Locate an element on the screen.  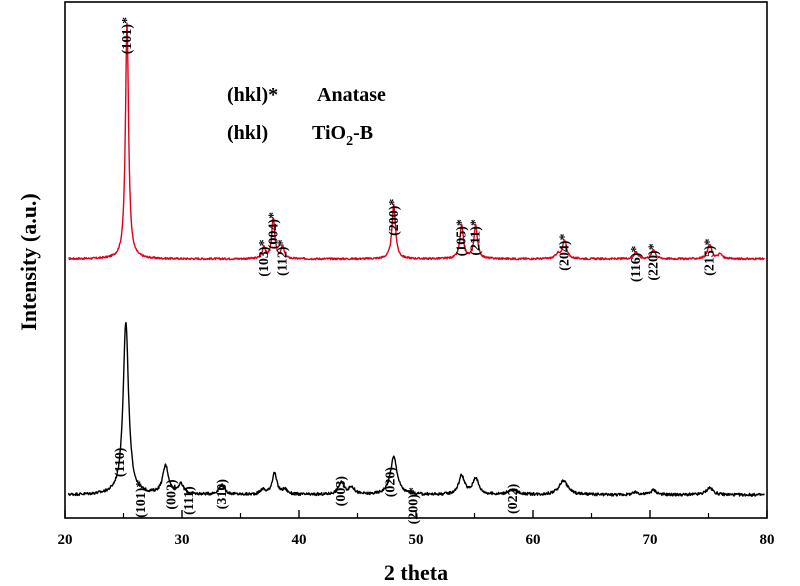
legend-symbol-tio2b: (hkl) is located at coordinates (247, 133).